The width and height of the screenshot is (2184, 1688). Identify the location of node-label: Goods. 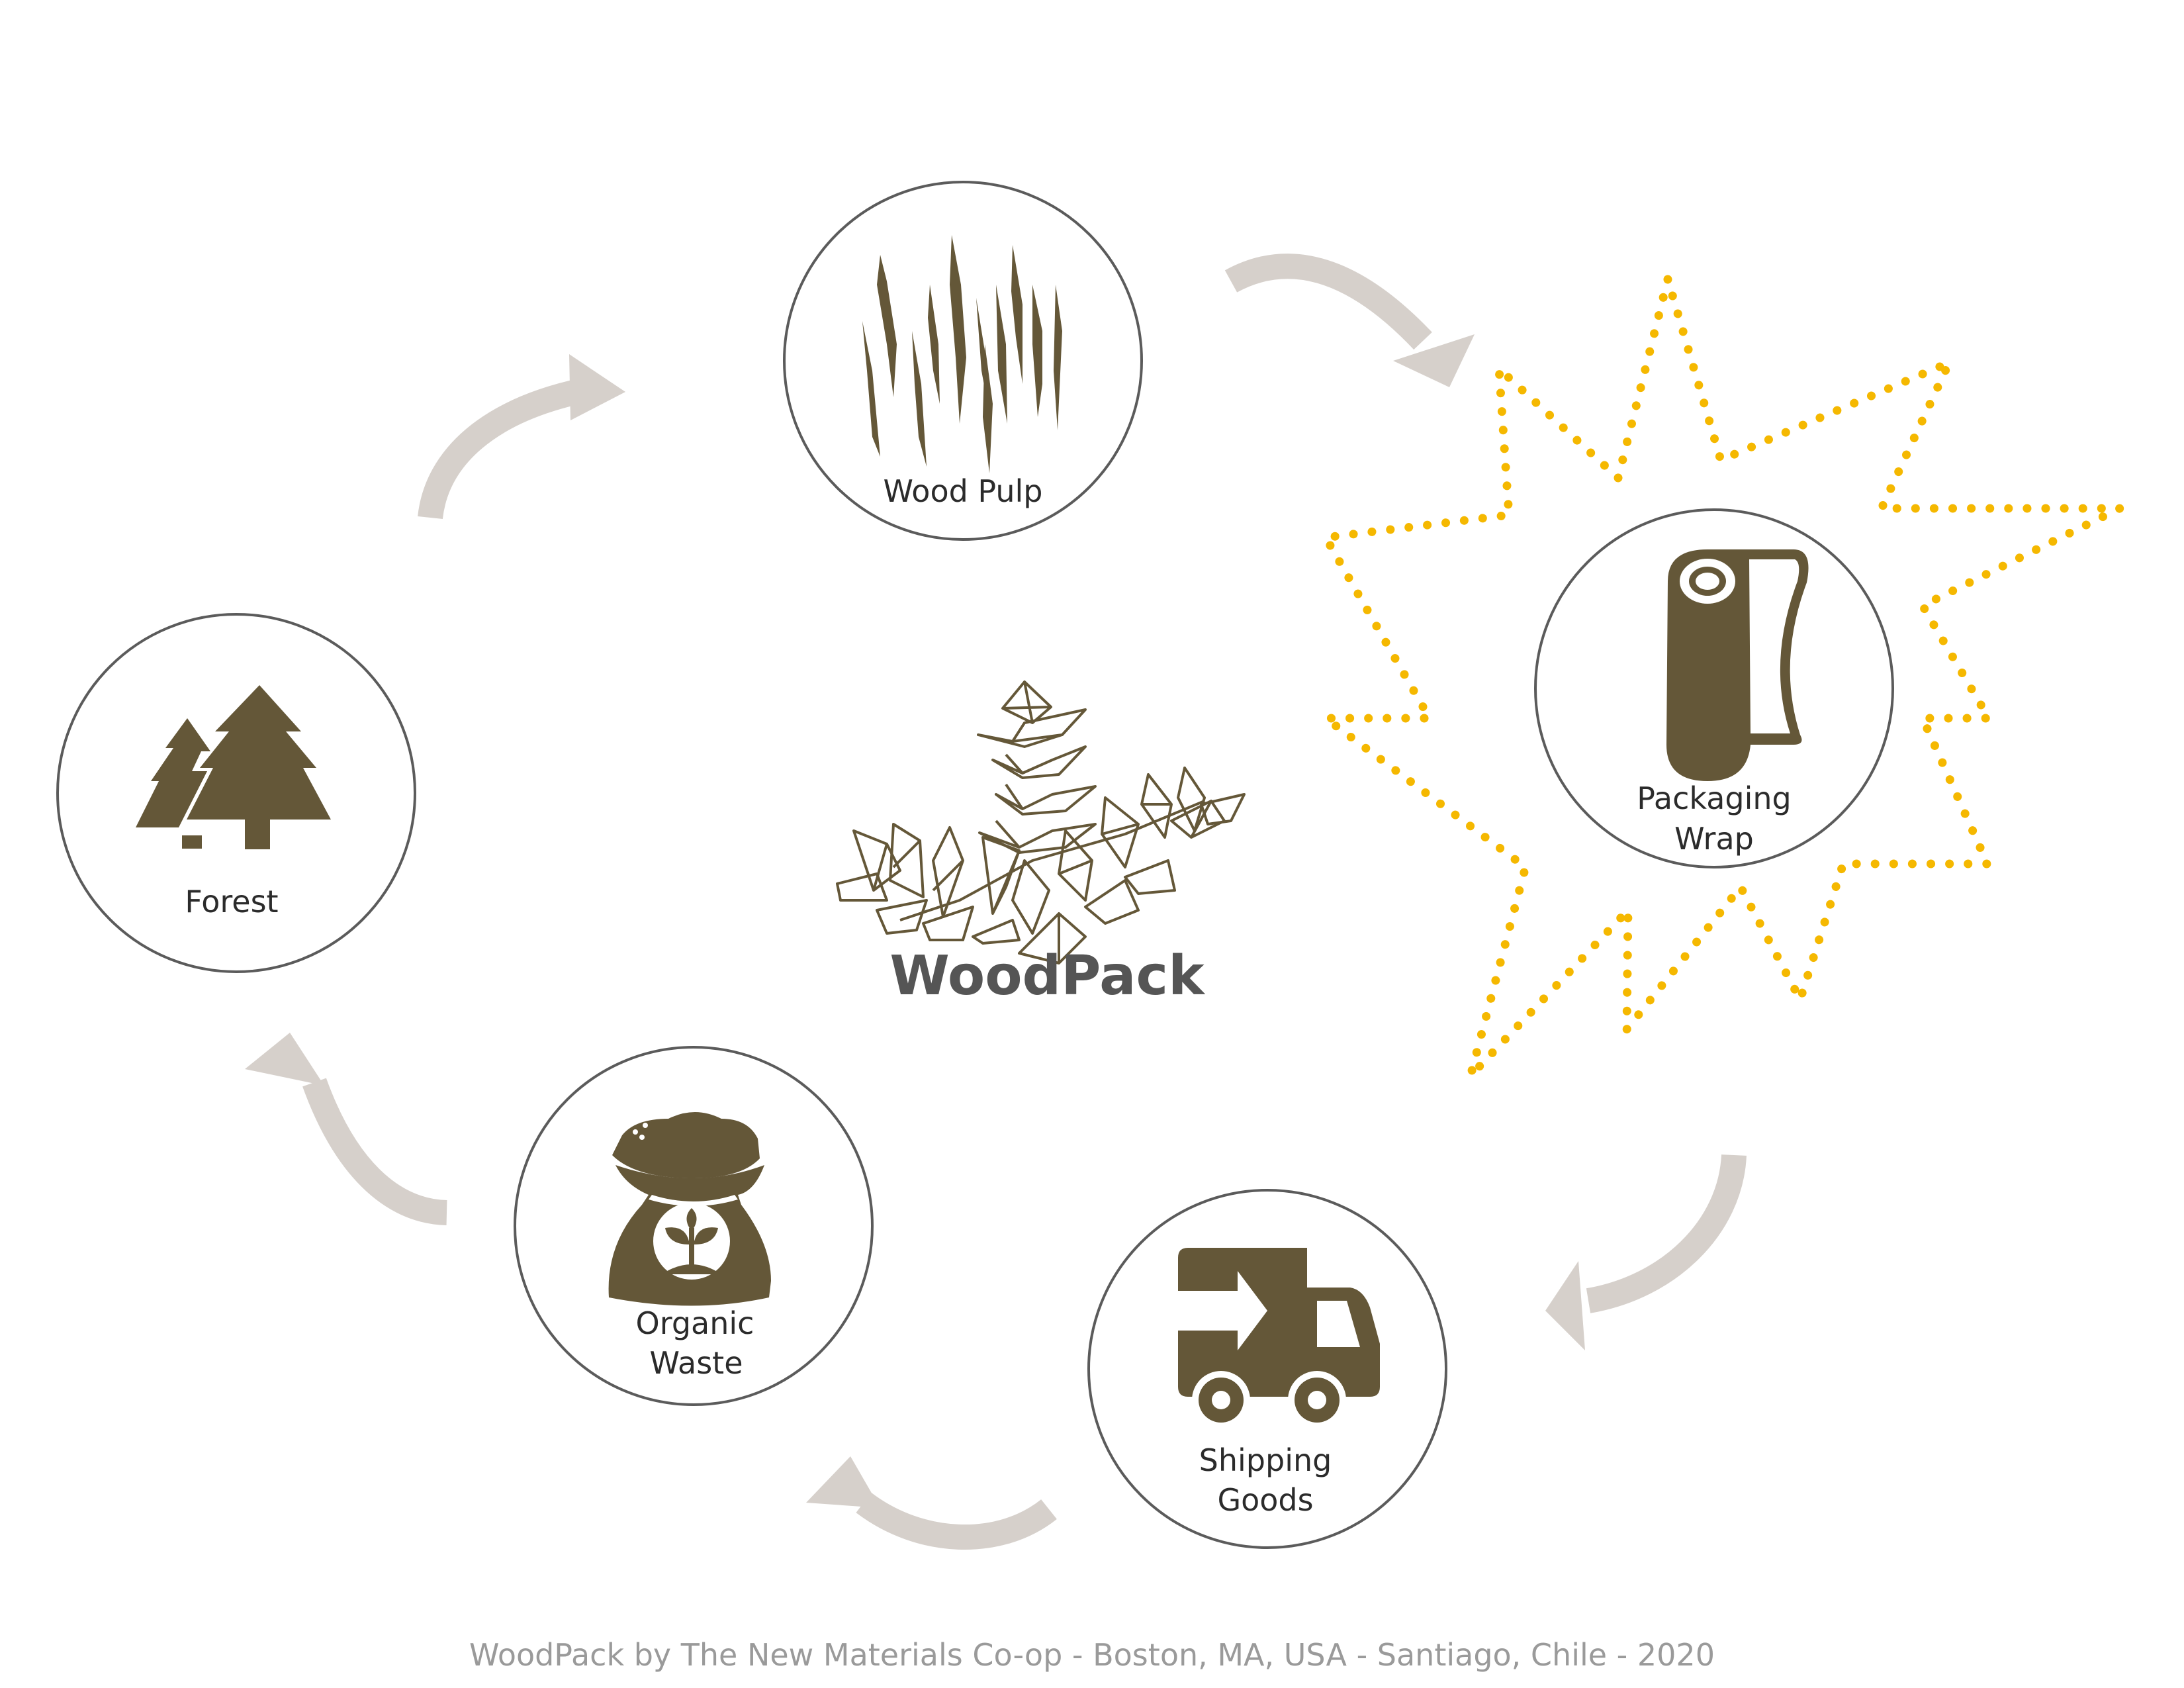
(1265, 1500).